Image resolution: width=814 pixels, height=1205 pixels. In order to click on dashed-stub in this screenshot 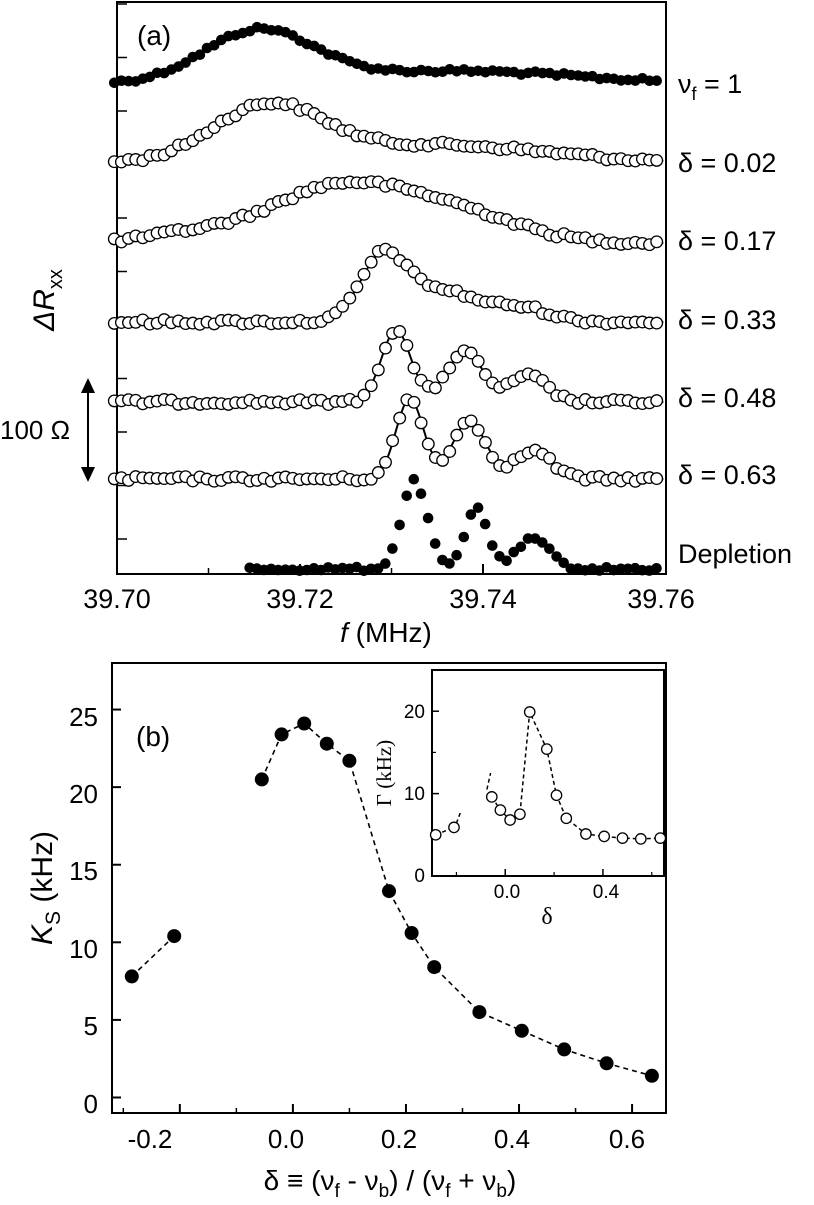, I will do `click(459, 816)`.